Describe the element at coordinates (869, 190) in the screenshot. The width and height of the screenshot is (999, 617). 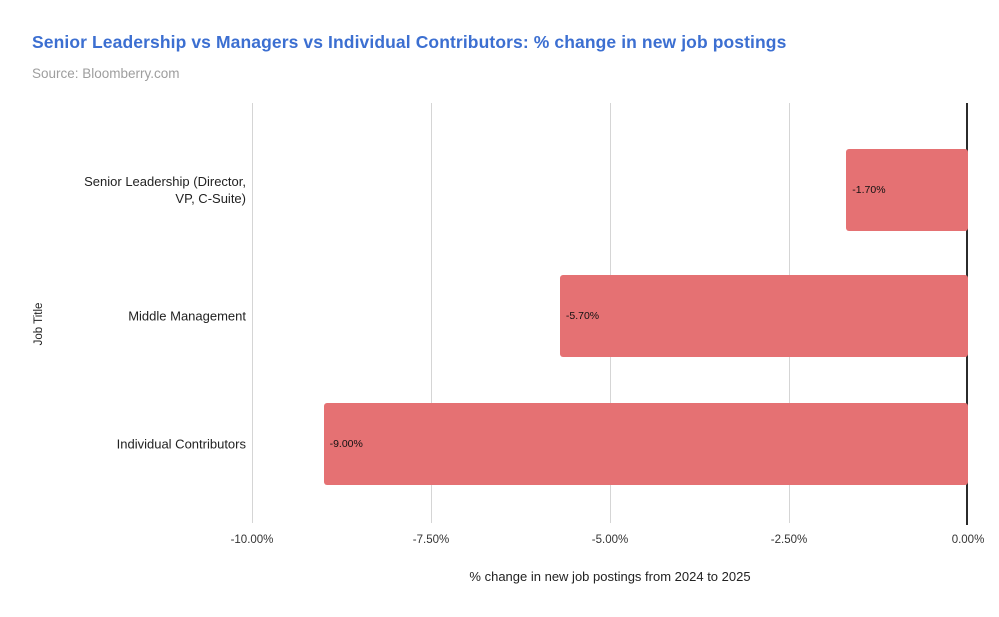
I see `bar-value-label: -1.70%` at that location.